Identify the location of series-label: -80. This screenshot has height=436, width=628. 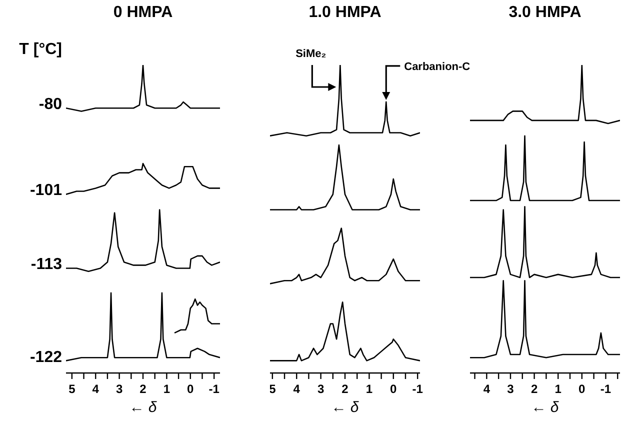
(50, 105).